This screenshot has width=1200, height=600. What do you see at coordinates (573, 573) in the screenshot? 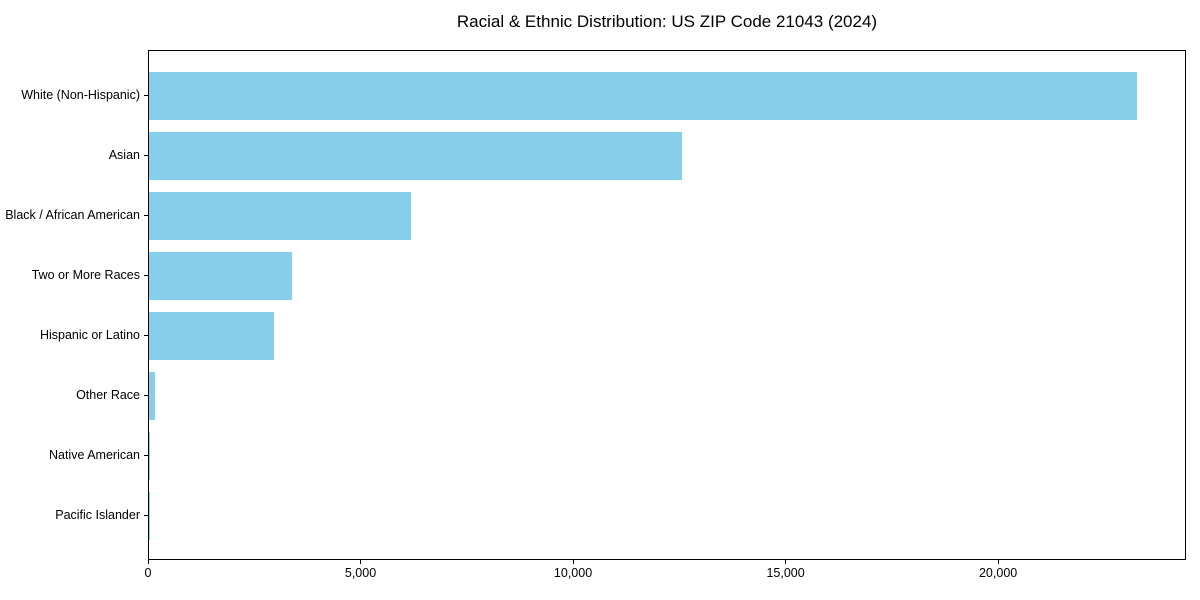
I see `x-tick-label-10000: 10,000` at bounding box center [573, 573].